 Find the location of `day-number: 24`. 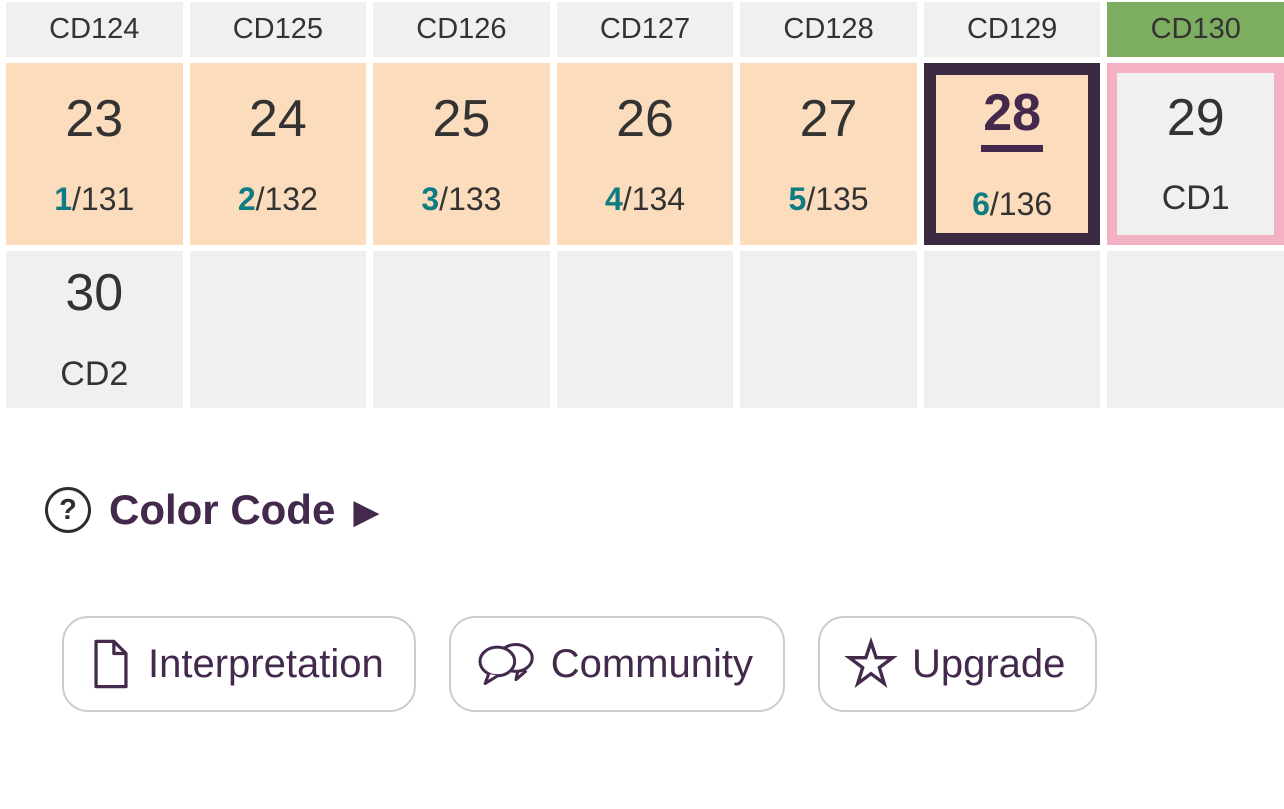

day-number: 24 is located at coordinates (277, 118).